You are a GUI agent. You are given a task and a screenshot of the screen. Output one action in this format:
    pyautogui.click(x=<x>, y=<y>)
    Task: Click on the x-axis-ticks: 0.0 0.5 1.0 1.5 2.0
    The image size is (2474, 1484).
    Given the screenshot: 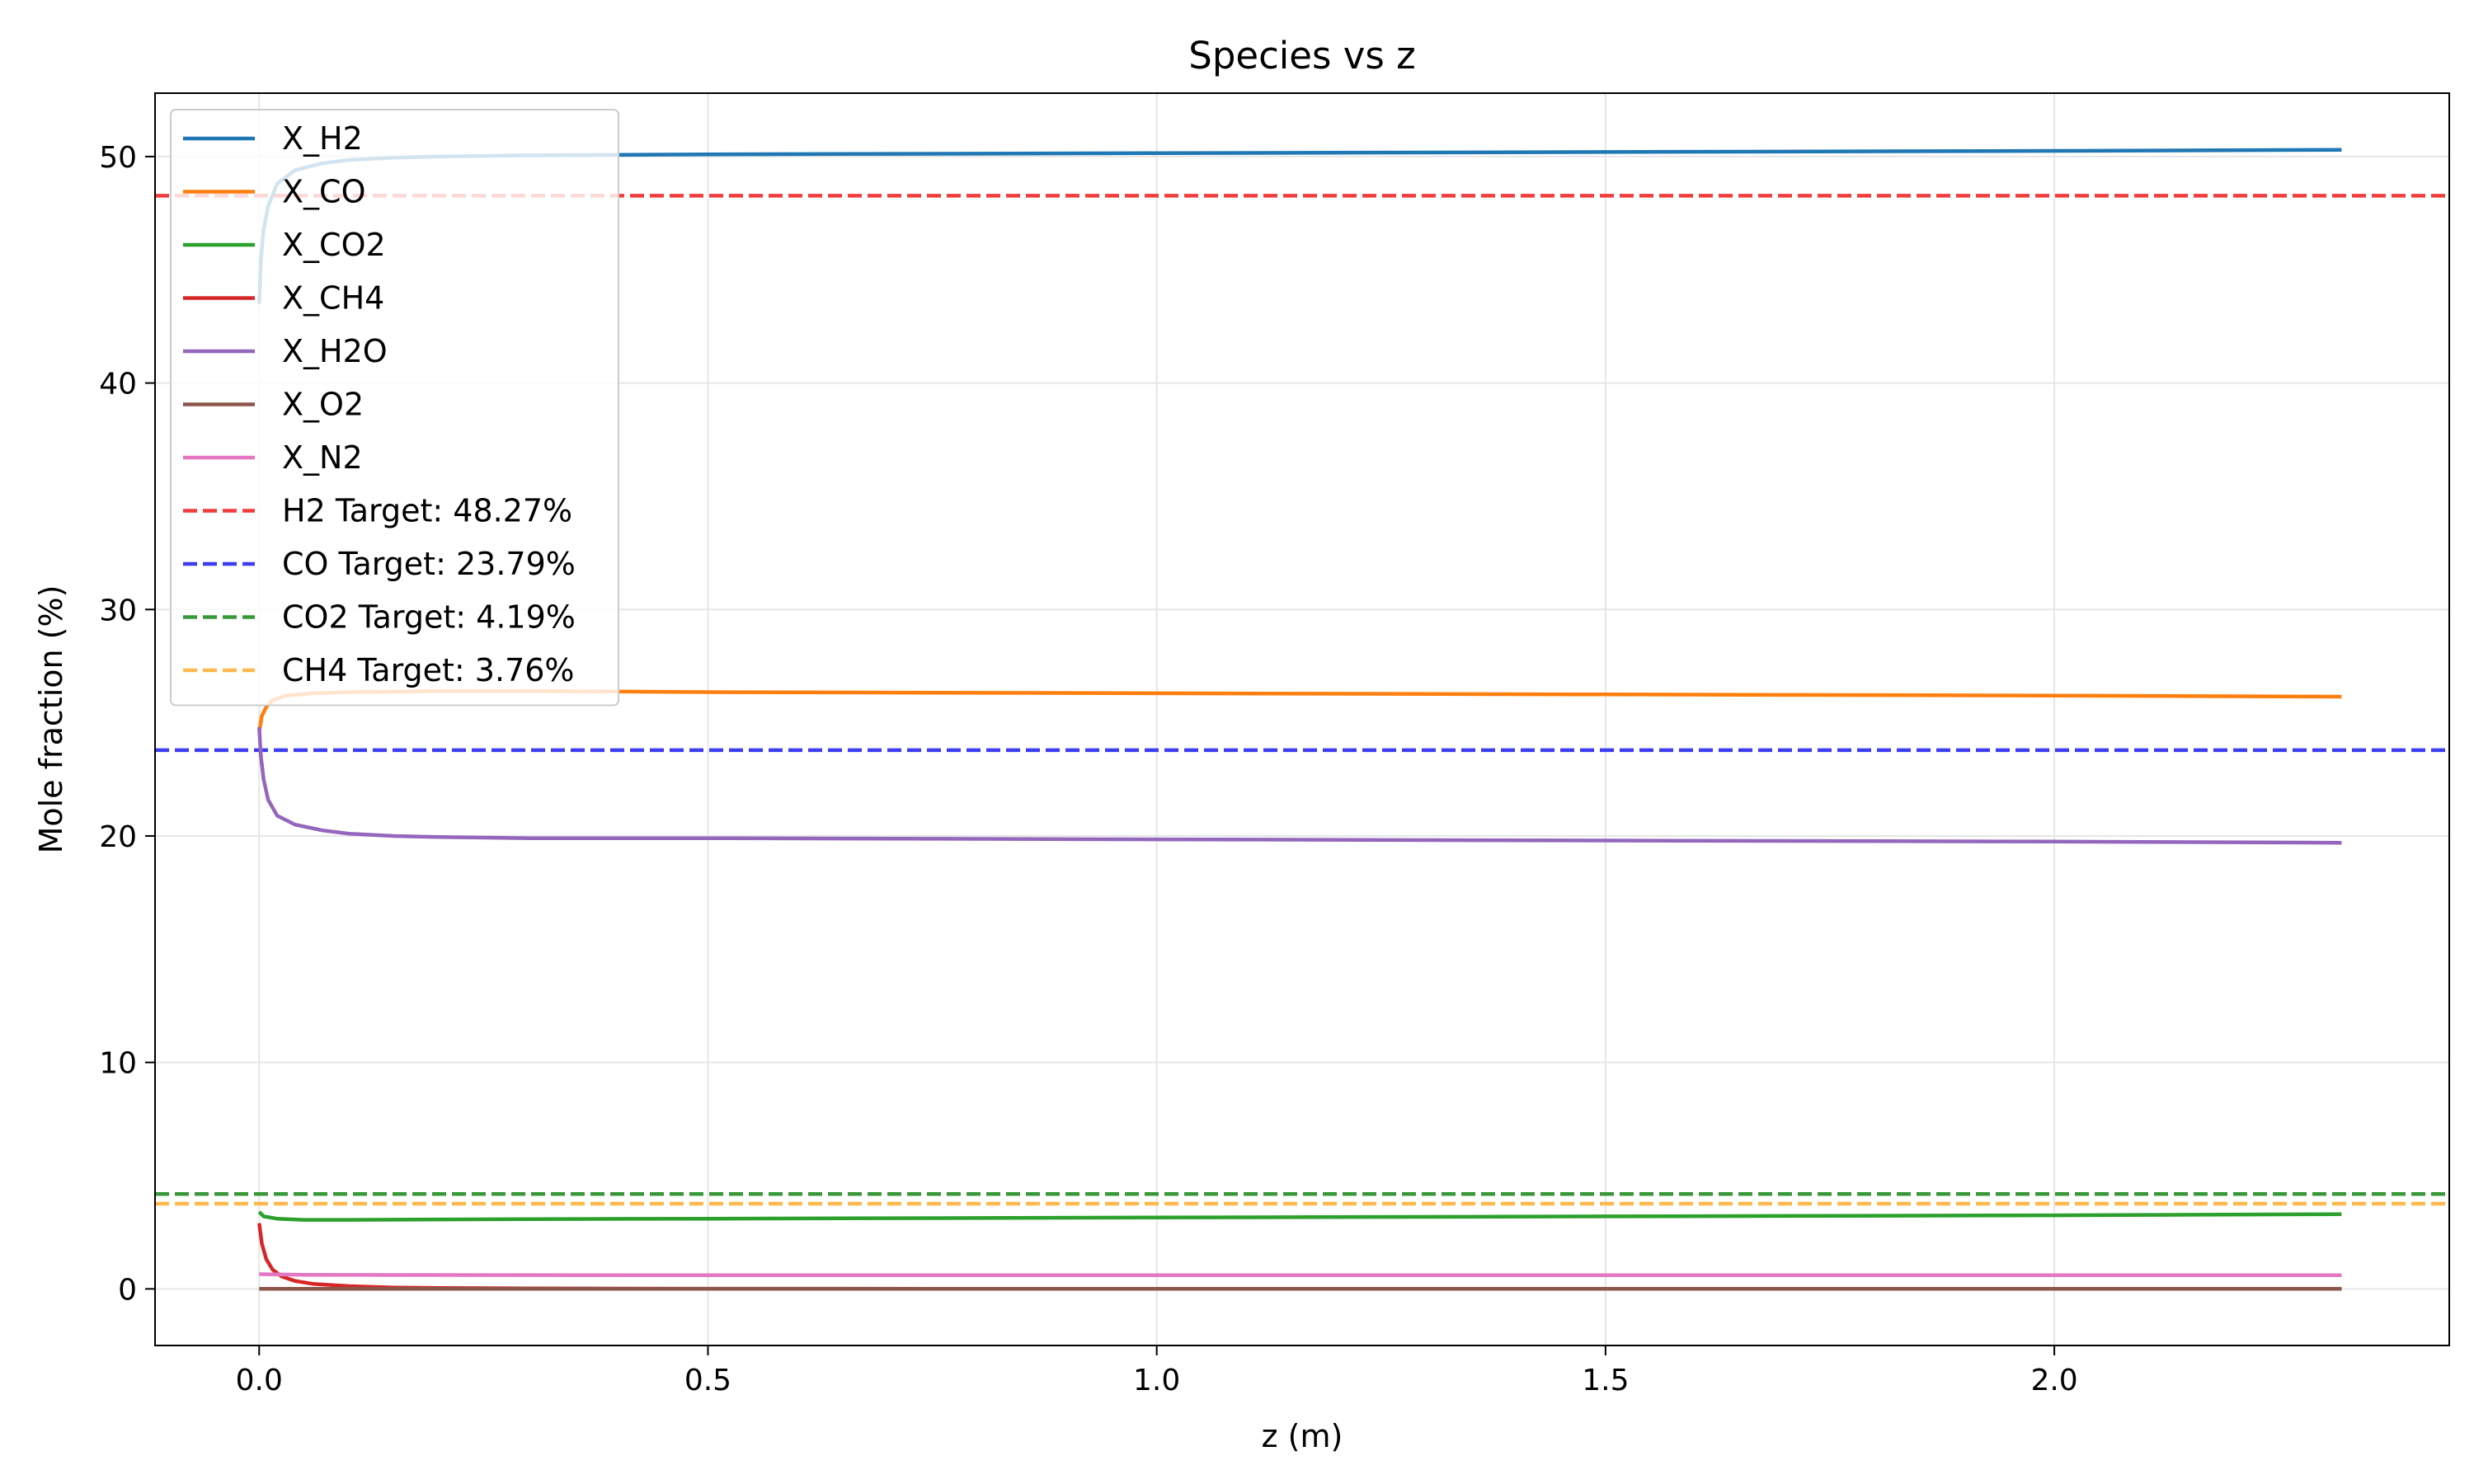 What is the action you would take?
    pyautogui.click(x=1157, y=1371)
    